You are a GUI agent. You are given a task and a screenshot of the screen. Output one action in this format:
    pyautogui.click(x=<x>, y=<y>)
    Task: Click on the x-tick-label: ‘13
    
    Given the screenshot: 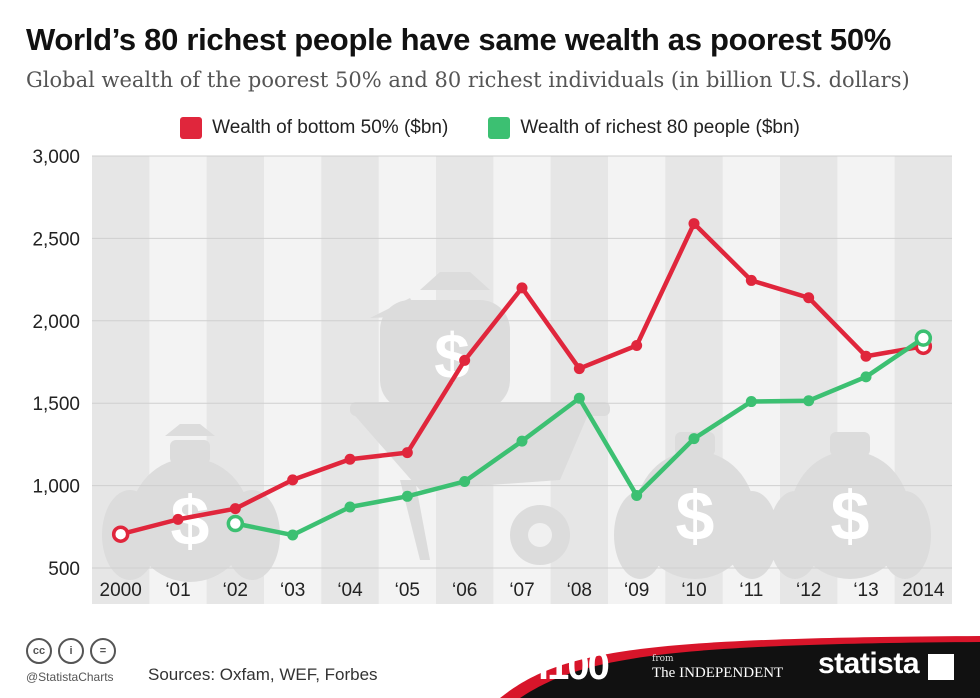 What is the action you would take?
    pyautogui.click(x=865, y=590)
    